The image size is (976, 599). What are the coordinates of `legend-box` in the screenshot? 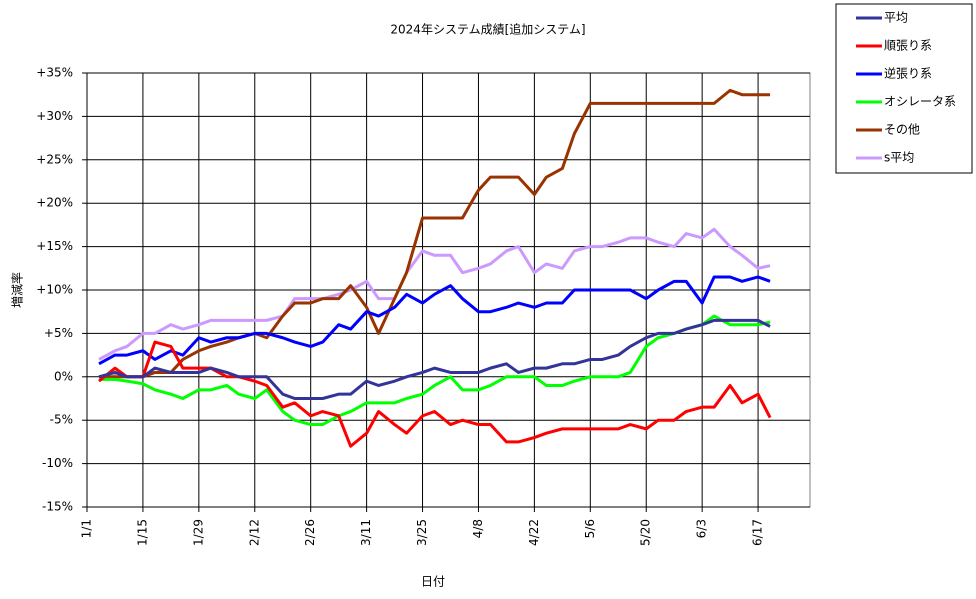 It's located at (904, 88).